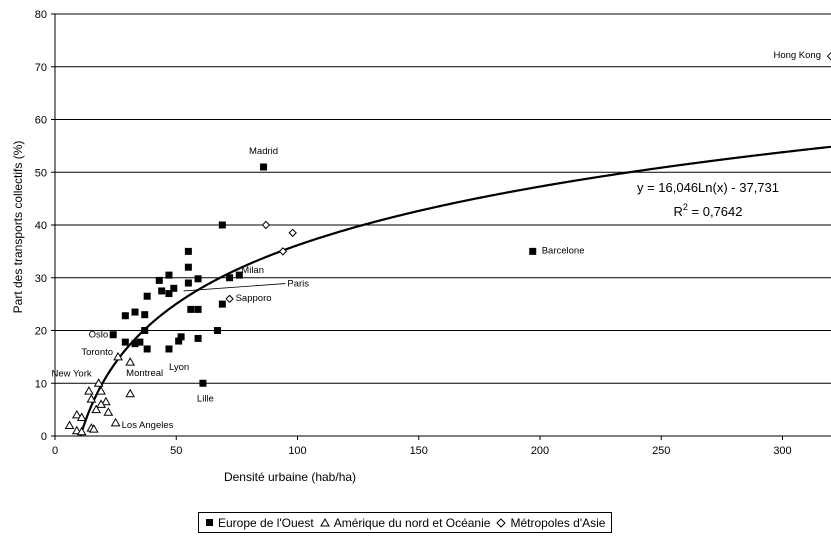 The width and height of the screenshot is (831, 537). I want to click on label-leader-lines, so click(234, 287).